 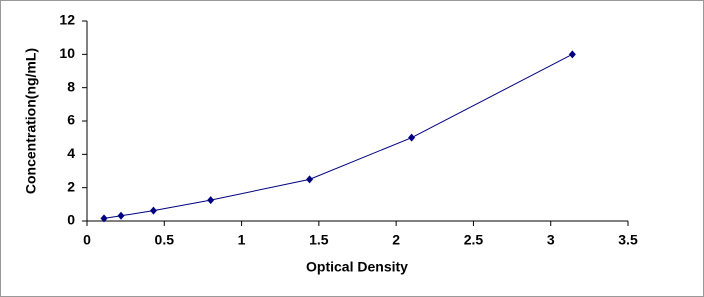 I want to click on y-tick-label: 4, so click(x=71, y=153).